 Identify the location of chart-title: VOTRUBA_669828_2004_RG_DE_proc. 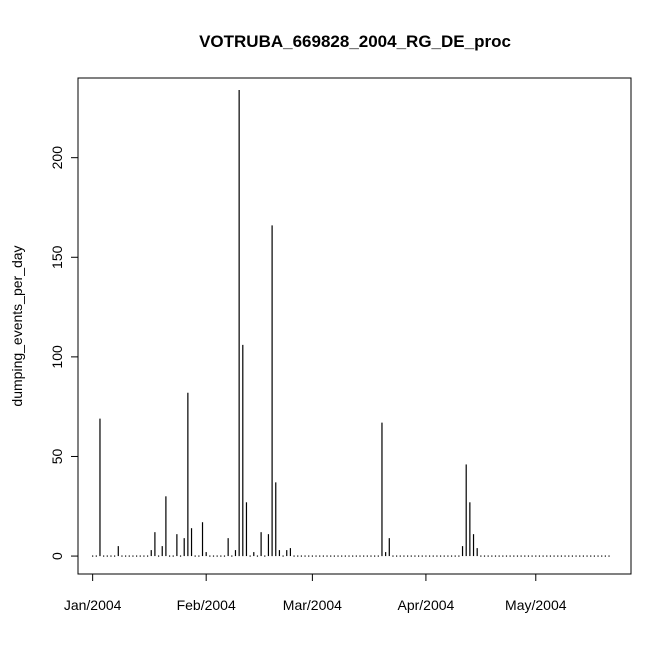
(355, 41).